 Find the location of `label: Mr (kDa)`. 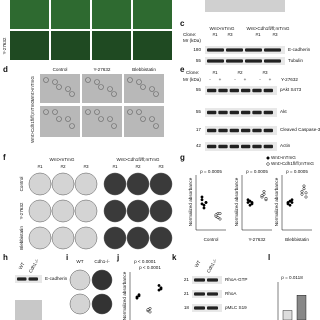

label: Mr (kDa) is located at coordinates (192, 79).